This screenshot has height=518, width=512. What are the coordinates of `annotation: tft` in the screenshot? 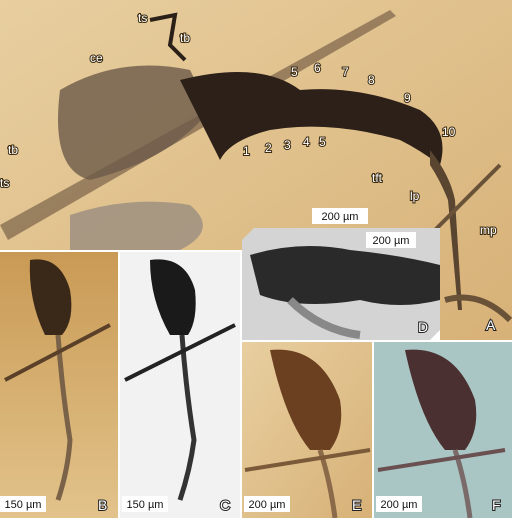 It's located at (377, 178).